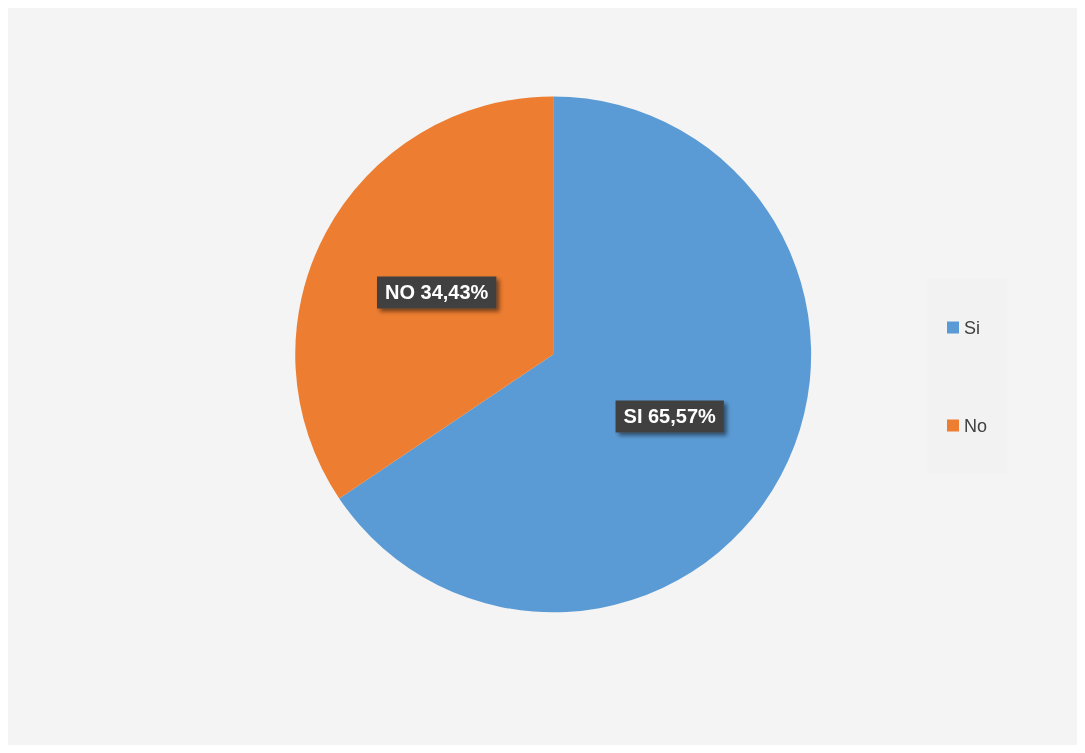 Image resolution: width=1085 pixels, height=753 pixels. Describe the element at coordinates (437, 292) in the screenshot. I see `data-label: NO 34,43%` at that location.